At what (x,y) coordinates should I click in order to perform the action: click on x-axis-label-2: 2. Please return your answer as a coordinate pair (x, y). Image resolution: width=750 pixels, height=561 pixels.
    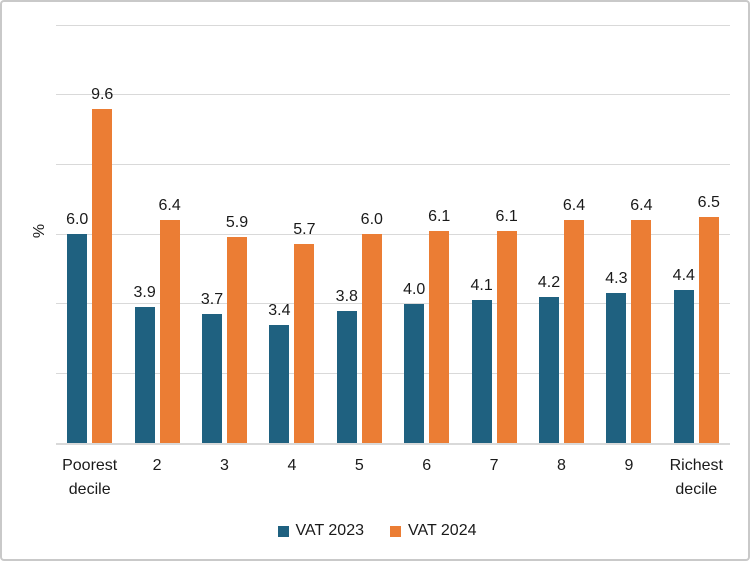
    Looking at the image, I should click on (157, 465).